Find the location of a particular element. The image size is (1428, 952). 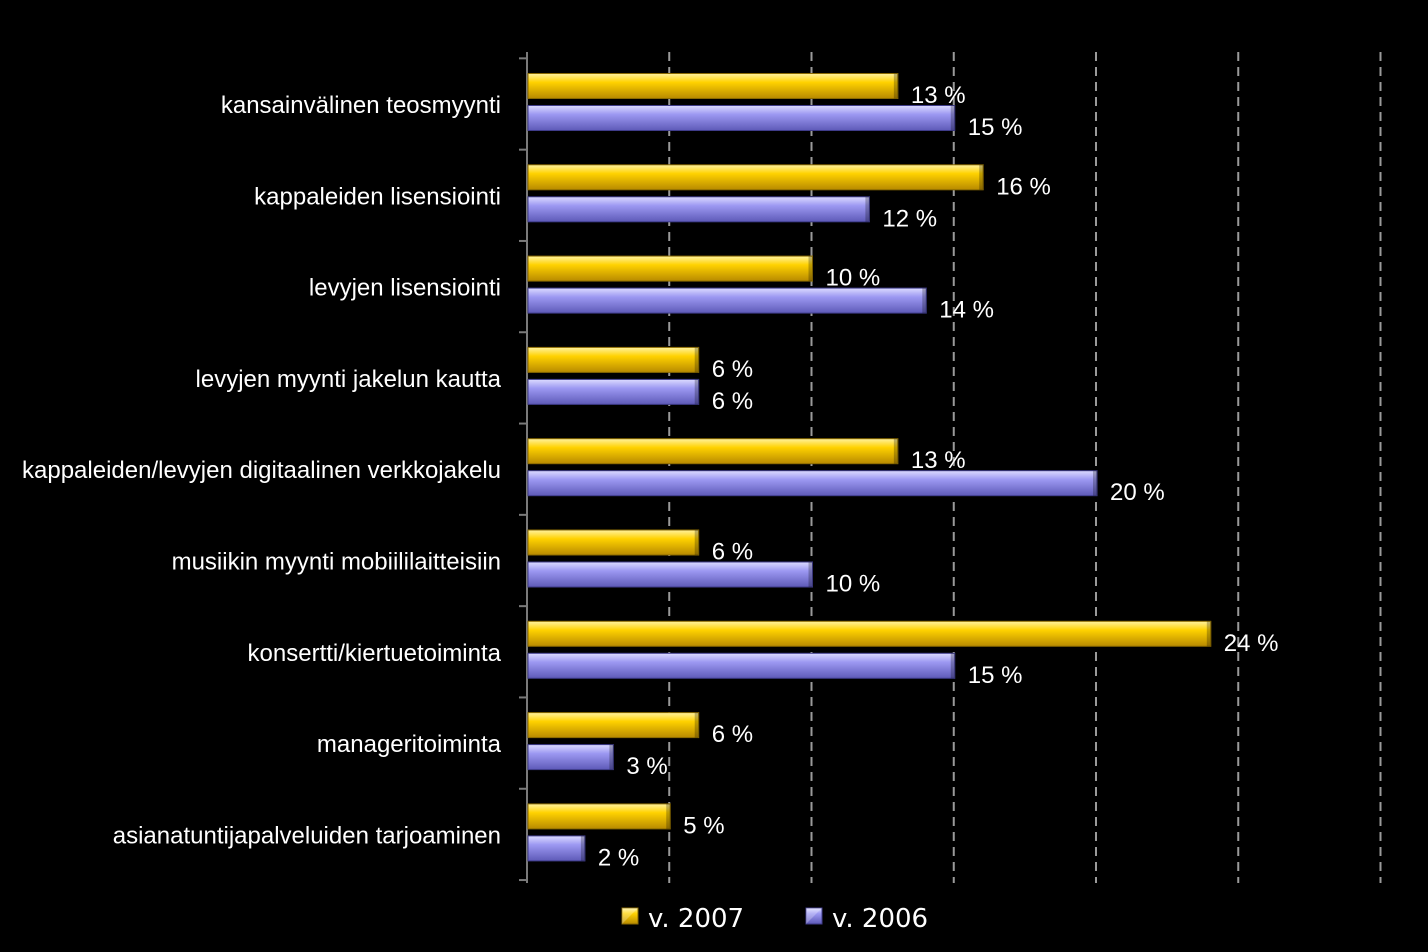

category-label: musiikin myynti mobiililaitteisiin is located at coordinates (336, 562).